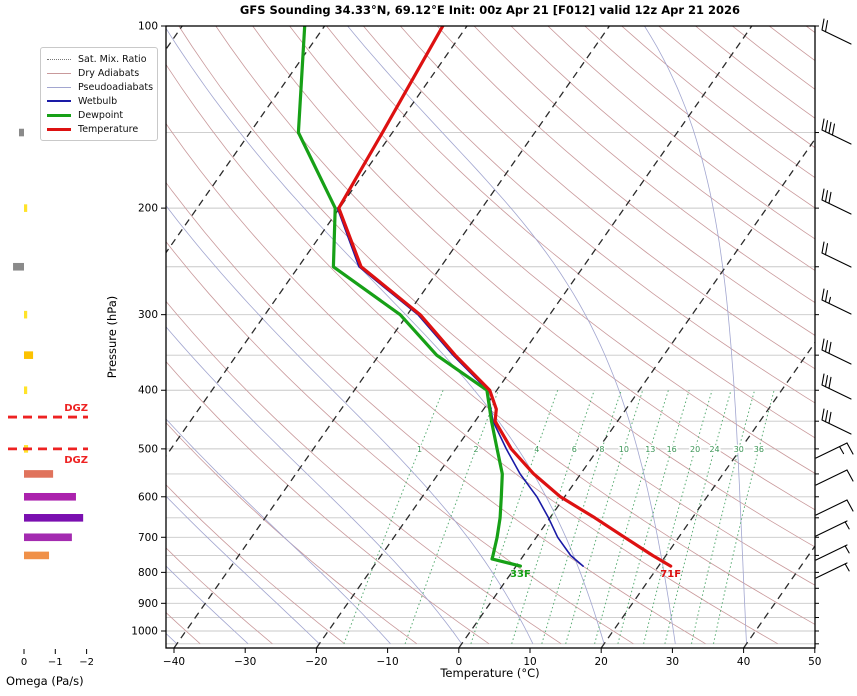 The height and width of the screenshot is (696, 857). What do you see at coordinates (148, 315) in the screenshot?
I see `y-axis-tick-label: 300` at bounding box center [148, 315].